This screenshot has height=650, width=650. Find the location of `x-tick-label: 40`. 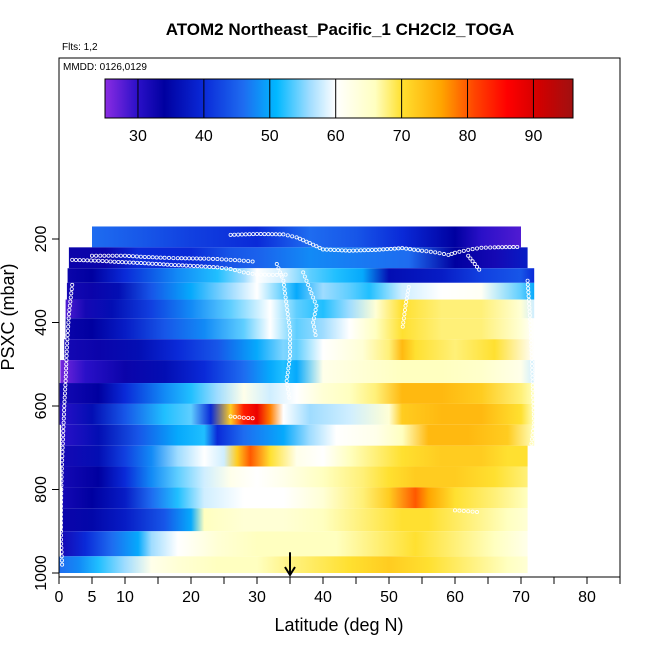

x-tick-label: 40 is located at coordinates (323, 597).